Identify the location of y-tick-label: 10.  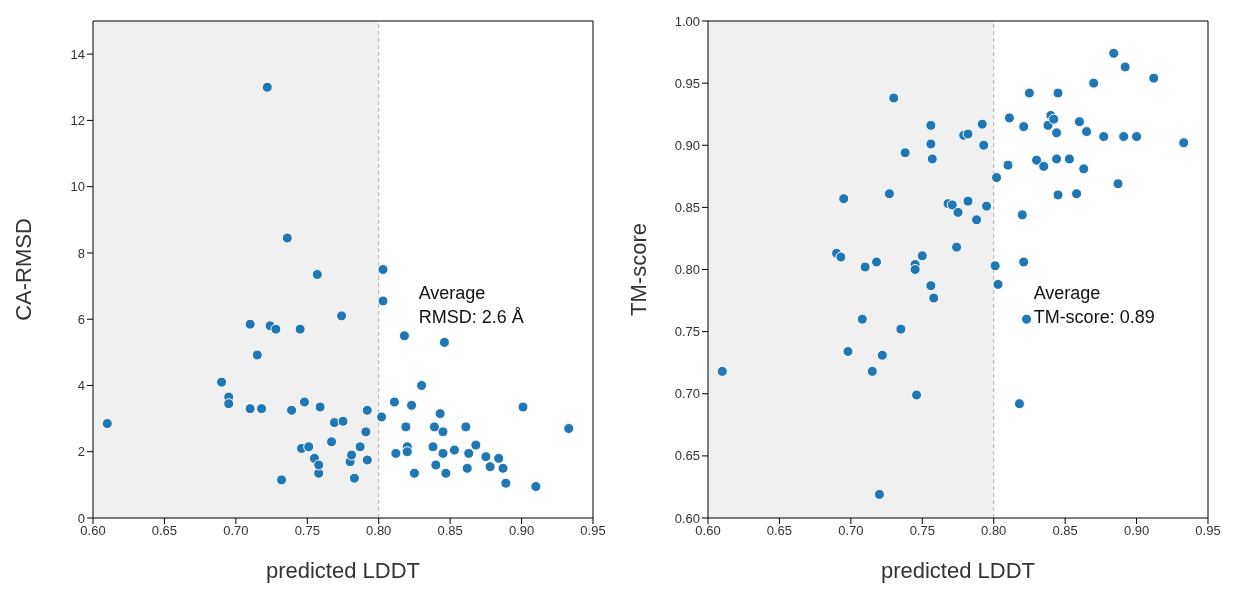
(77, 187).